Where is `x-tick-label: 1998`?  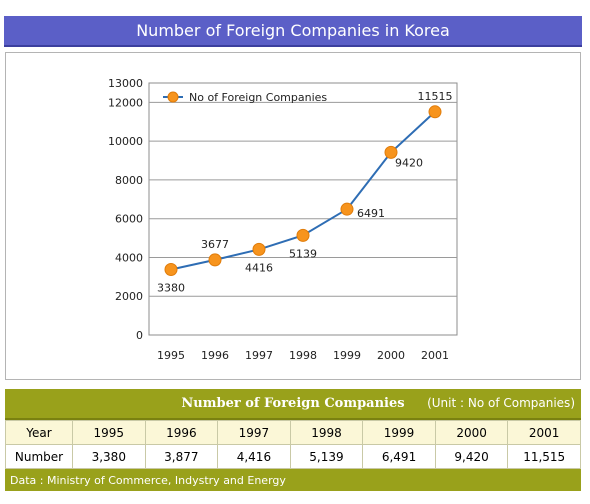
x-tick-label: 1998 is located at coordinates (303, 355).